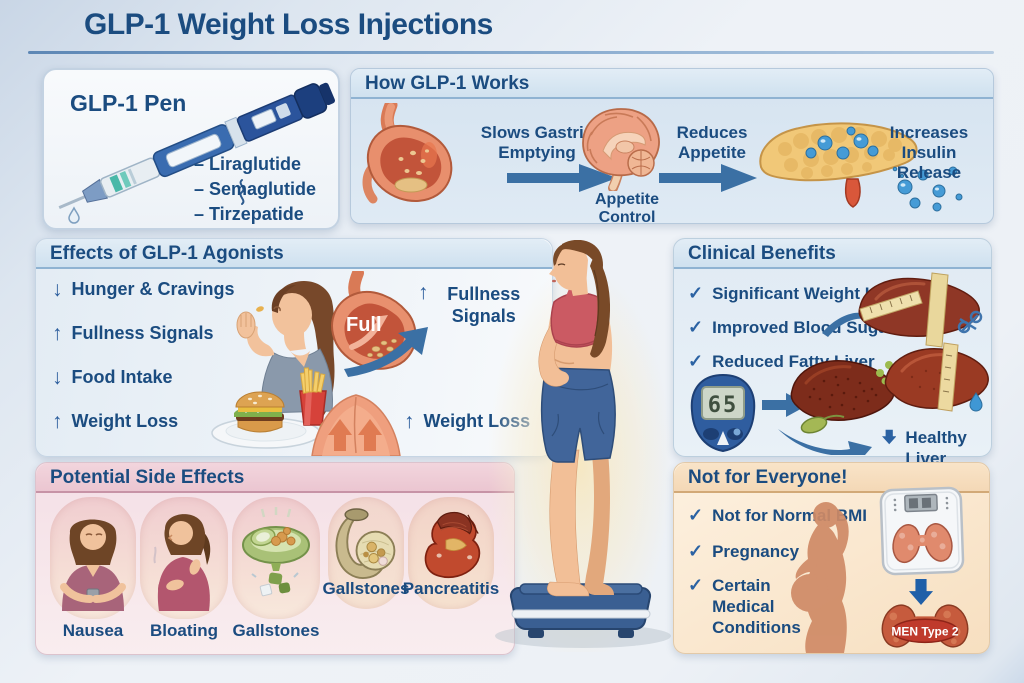 This screenshot has width=1024, height=683. I want to click on pancreatitis-tile, so click(451, 553).